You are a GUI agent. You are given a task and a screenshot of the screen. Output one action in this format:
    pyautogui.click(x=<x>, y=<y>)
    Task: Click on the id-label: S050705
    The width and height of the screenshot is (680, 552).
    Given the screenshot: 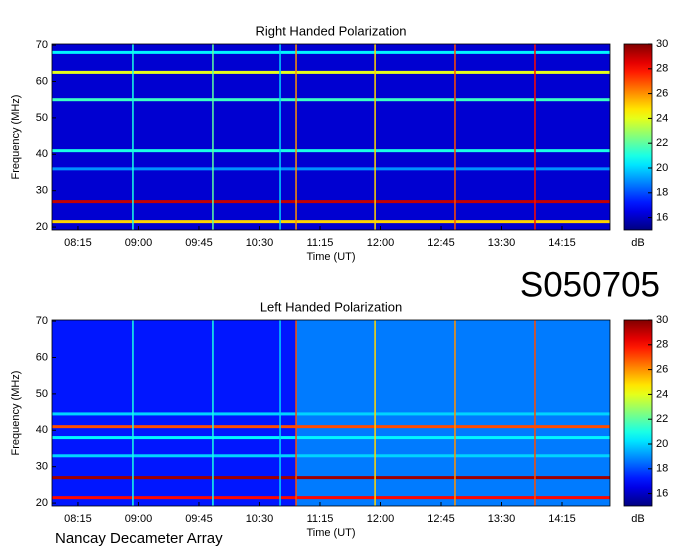 What is the action you would take?
    pyautogui.click(x=590, y=284)
    